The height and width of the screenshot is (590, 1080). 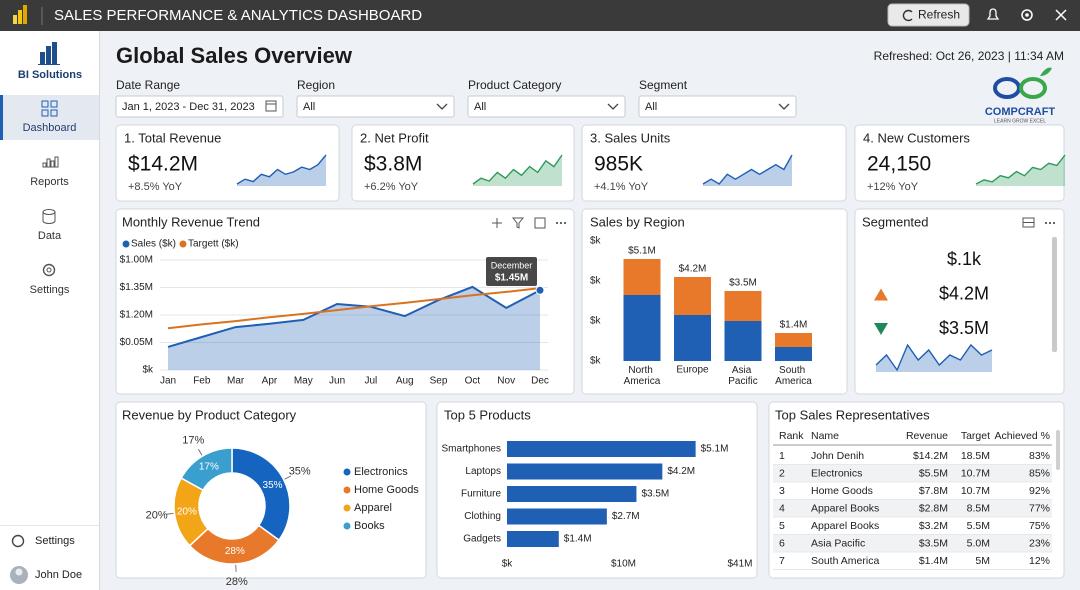 I want to click on legend-label: Targett ($k), so click(x=213, y=244).